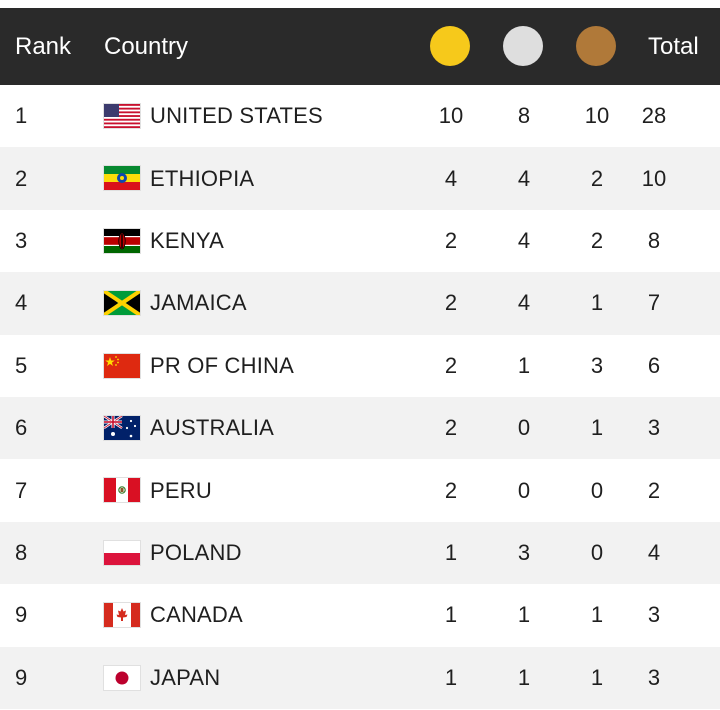  Describe the element at coordinates (21, 552) in the screenshot. I see `rank-cell: 8` at that location.